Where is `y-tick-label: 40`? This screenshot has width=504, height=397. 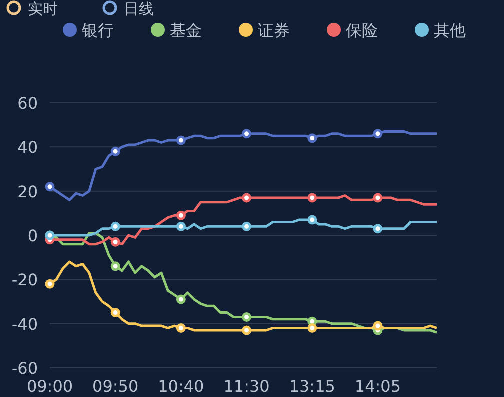 y-tick-label: 40 is located at coordinates (28, 148).